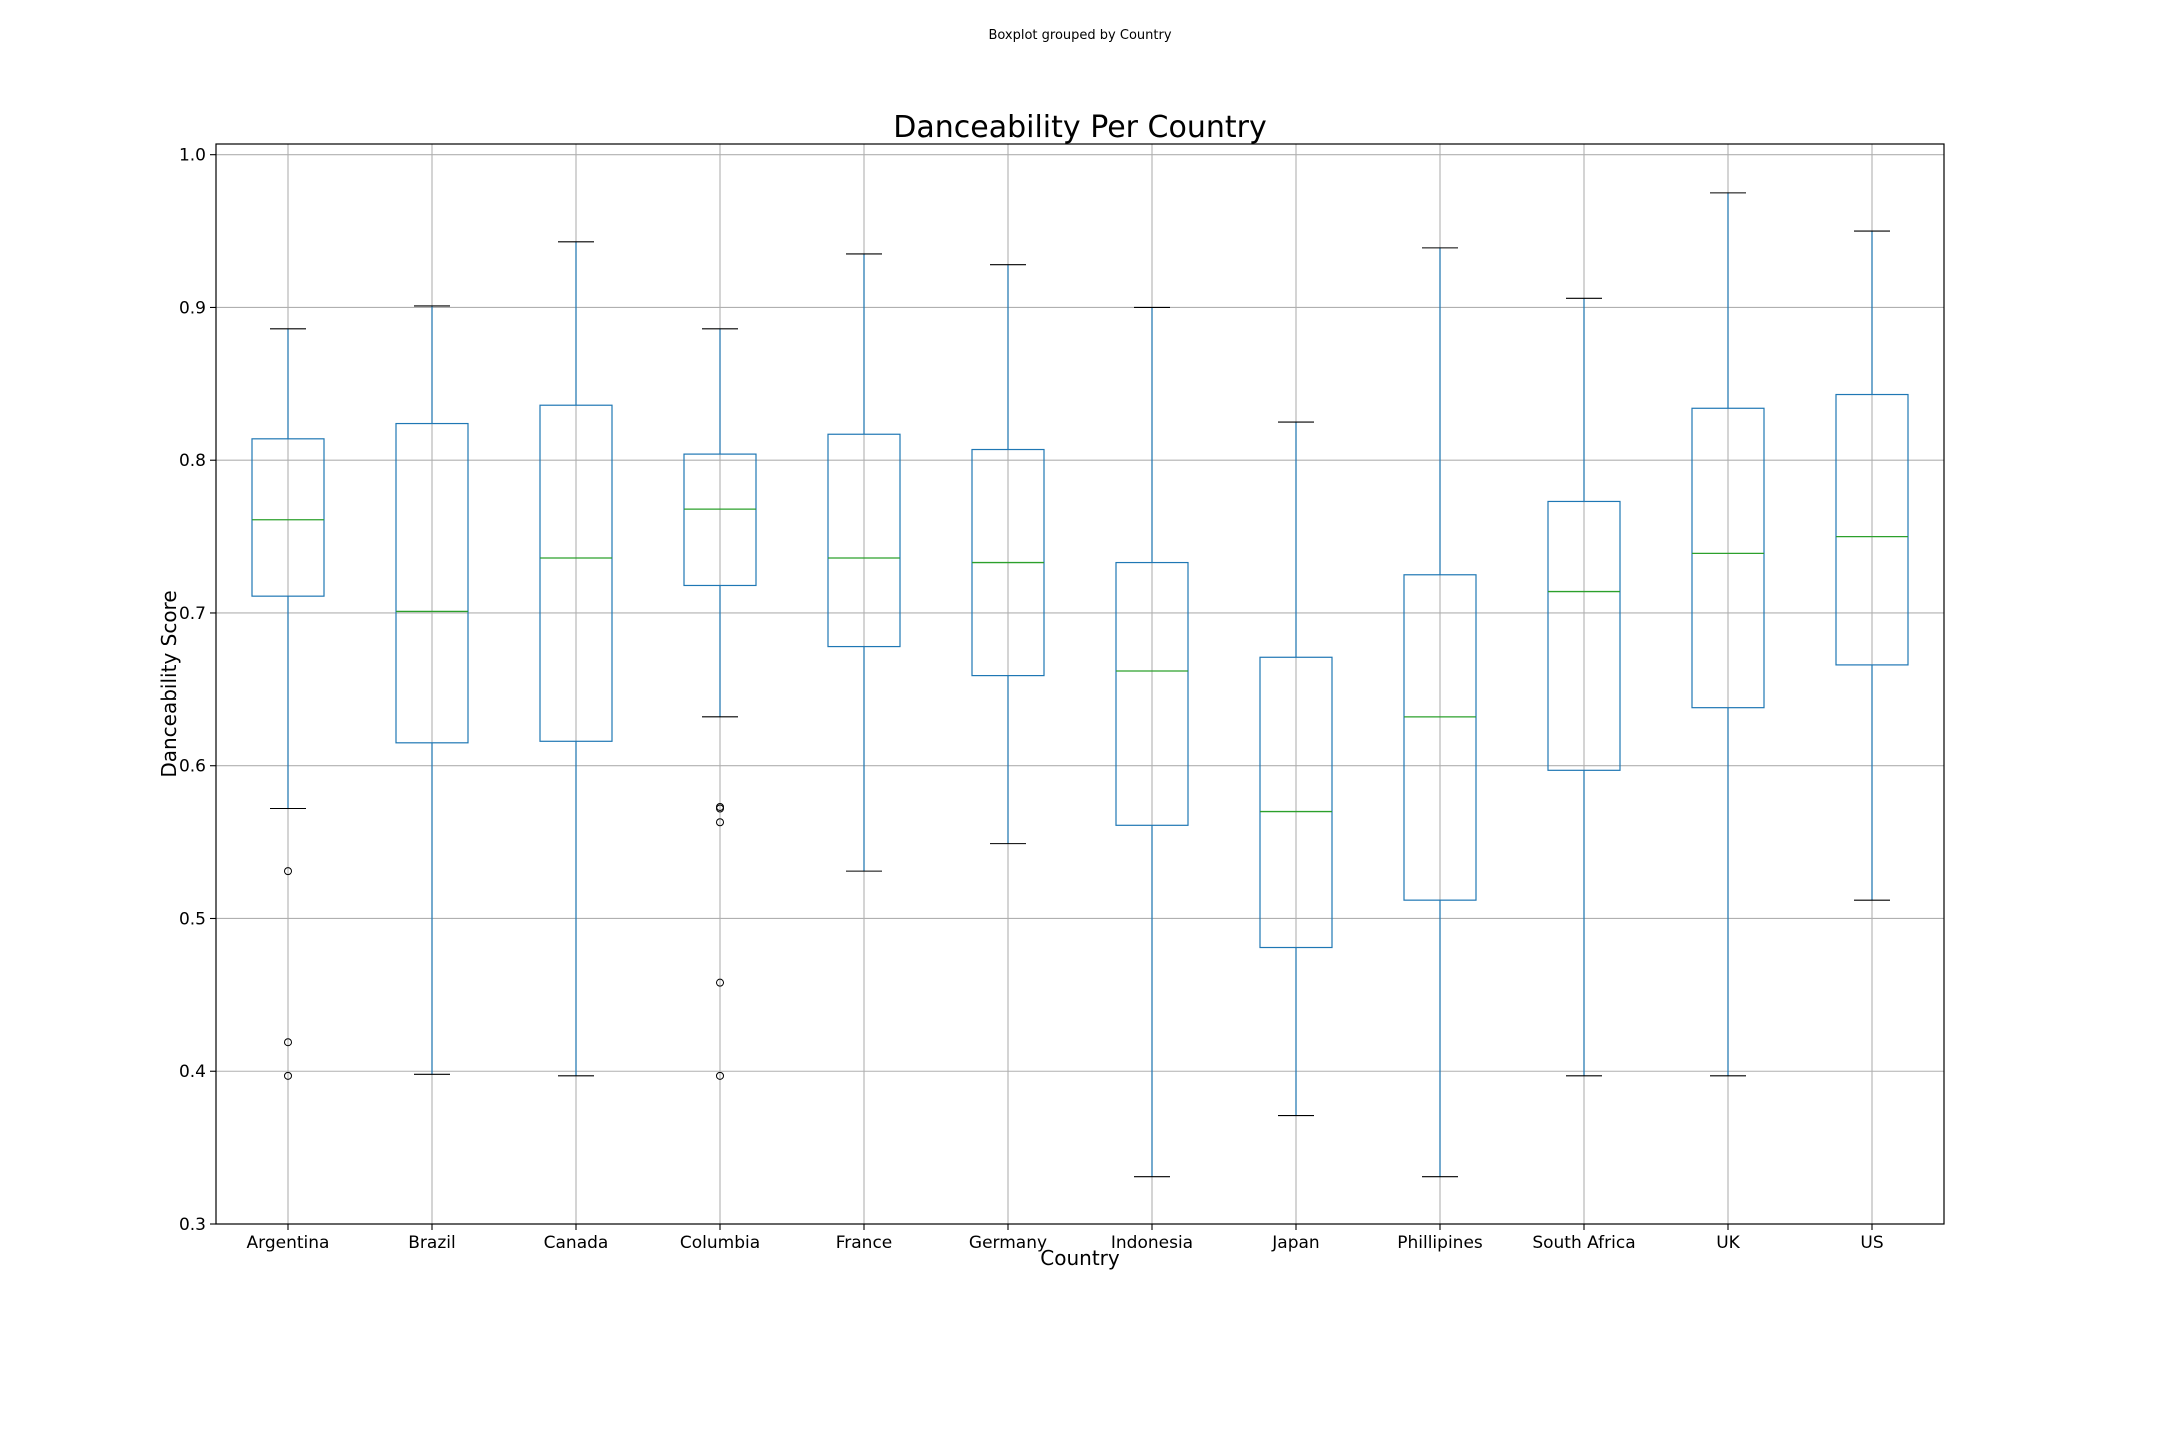  I want to click on chart-title: Danceability Per Country, so click(1079, 127).